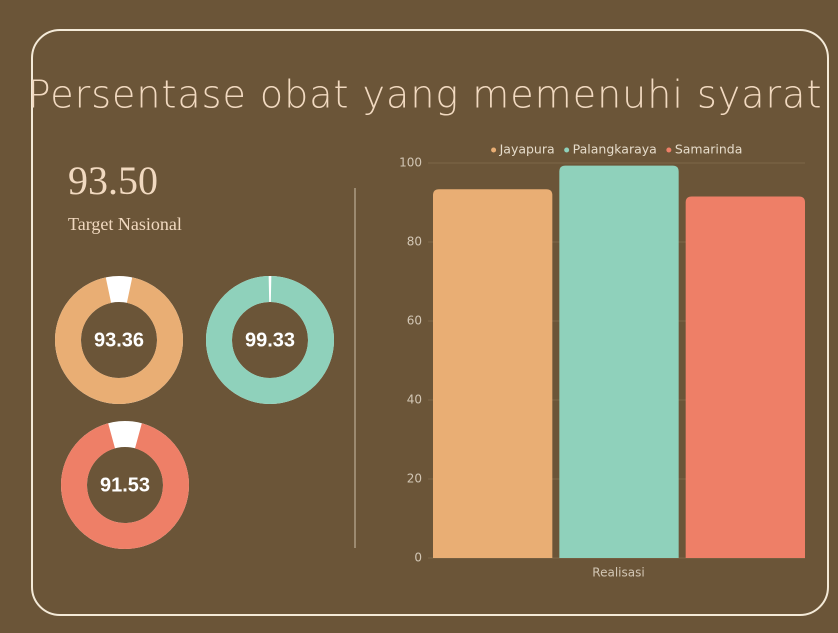 This screenshot has height=633, width=838. I want to click on donut-label: 91.53, so click(125, 485).